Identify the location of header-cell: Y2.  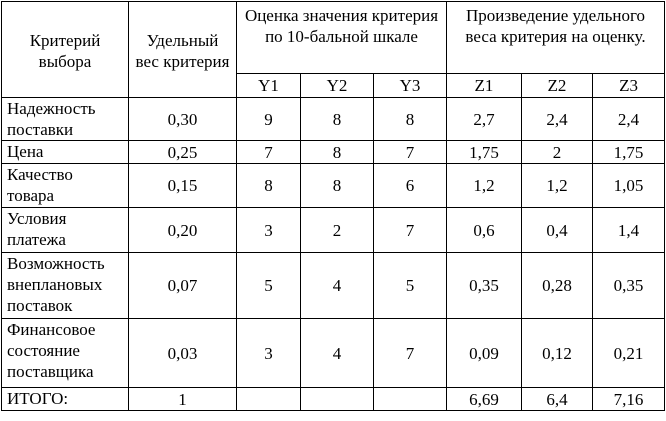
(337, 85).